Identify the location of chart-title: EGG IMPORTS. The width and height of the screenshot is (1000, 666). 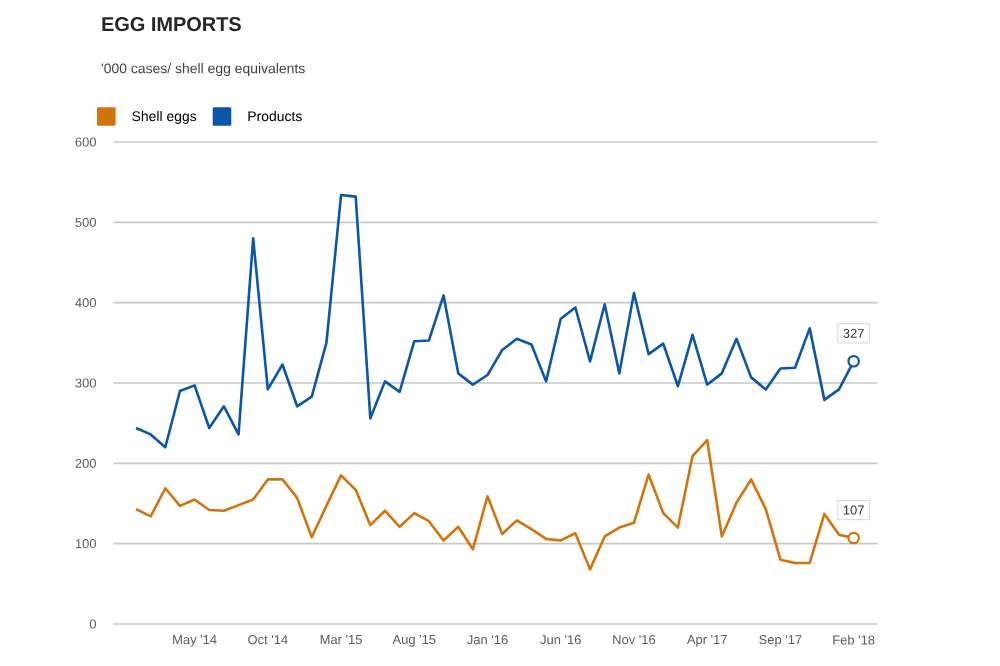
(171, 24).